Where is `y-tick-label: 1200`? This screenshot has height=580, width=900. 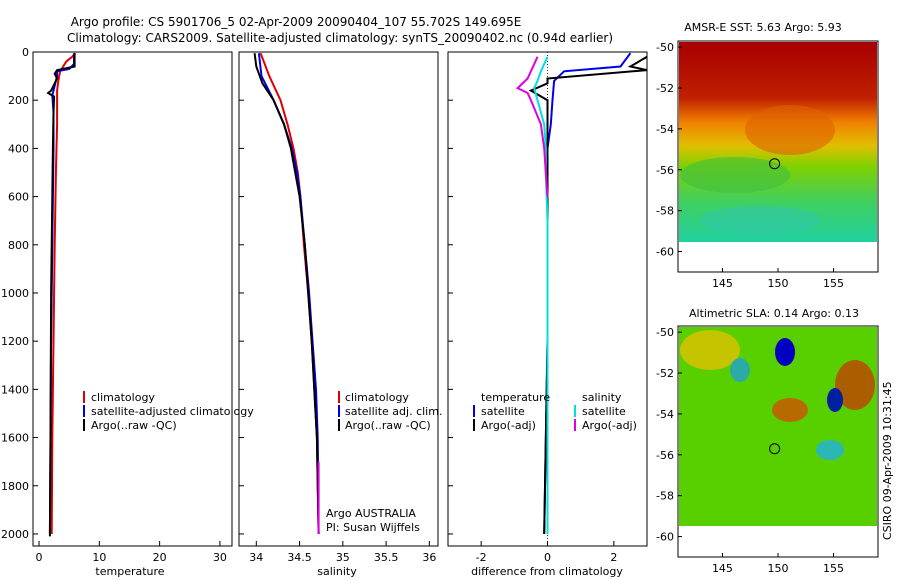 y-tick-label: 1200 is located at coordinates (15, 341).